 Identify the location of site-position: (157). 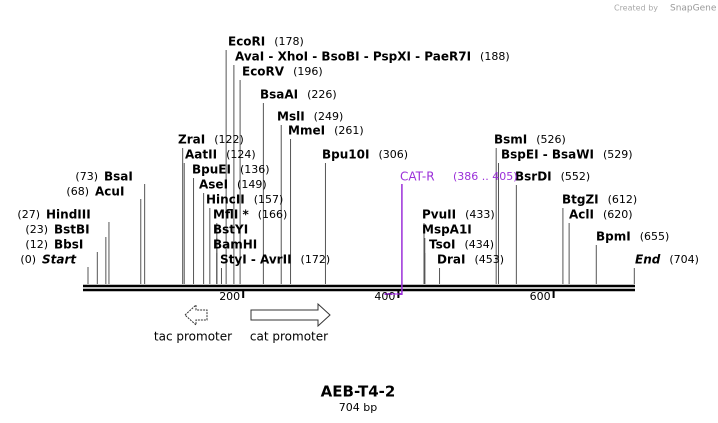
(269, 199).